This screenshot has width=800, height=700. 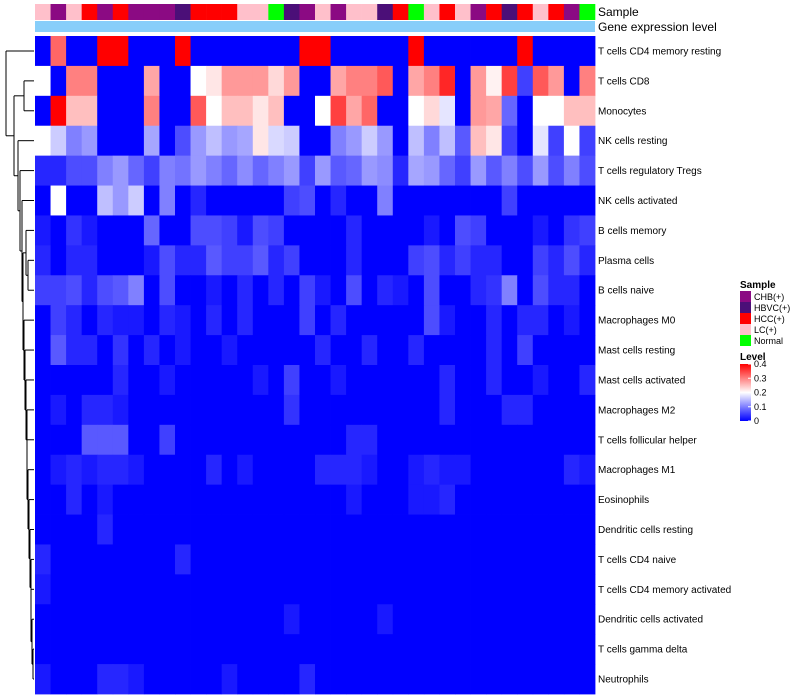 I want to click on sample-legend-swatch, so click(x=745, y=307).